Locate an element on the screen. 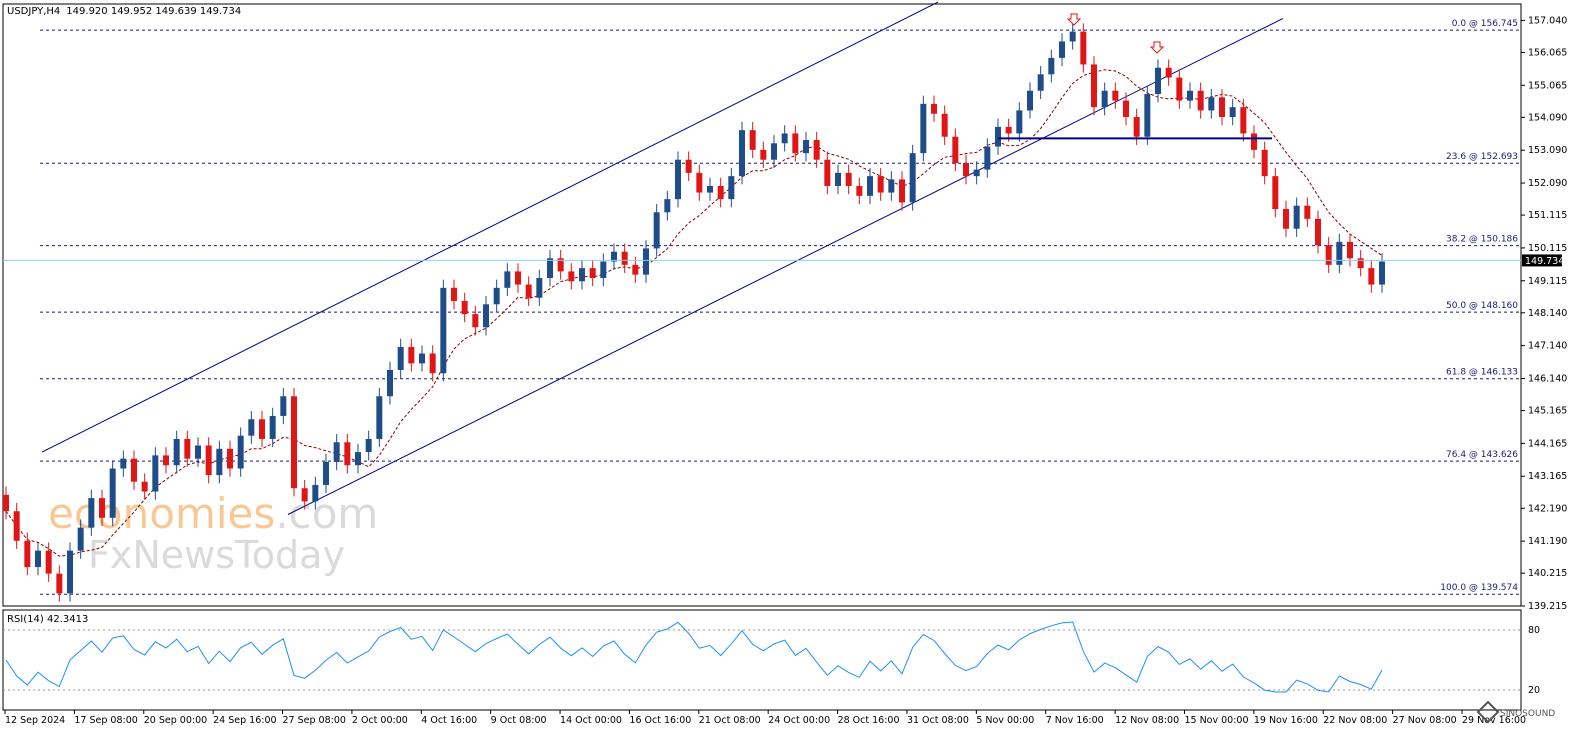 The height and width of the screenshot is (747, 1596). fib-label: 0.0 @ 156.745 is located at coordinates (1485, 24).